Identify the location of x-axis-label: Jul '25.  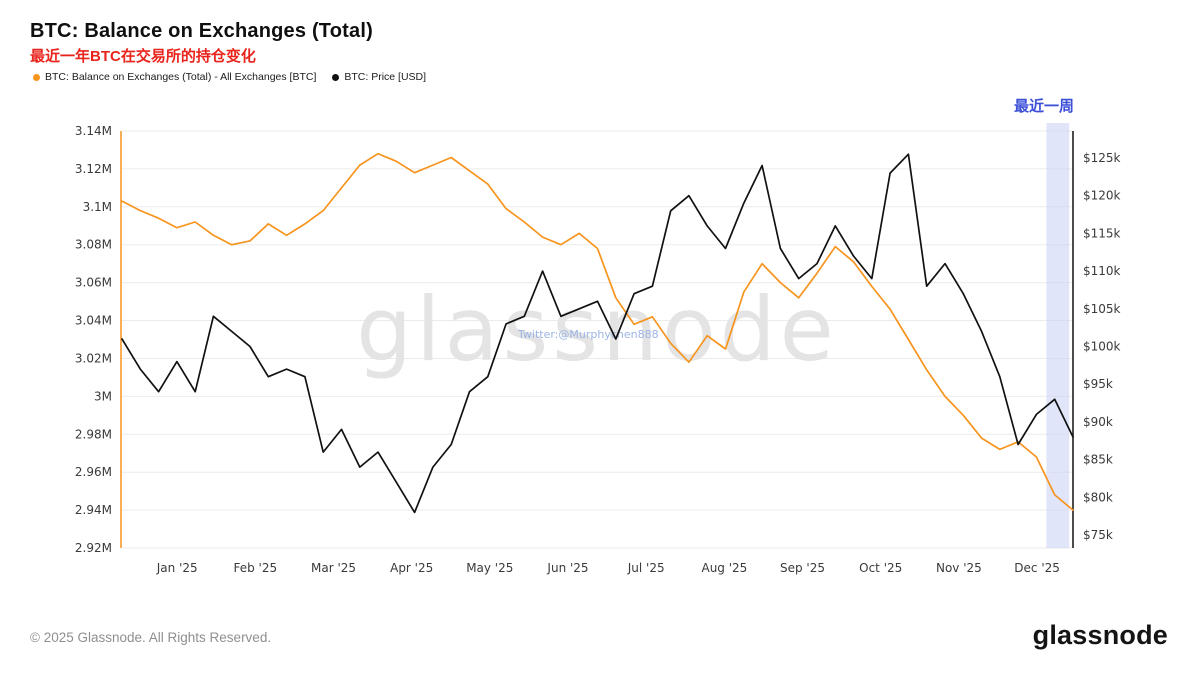
(646, 568).